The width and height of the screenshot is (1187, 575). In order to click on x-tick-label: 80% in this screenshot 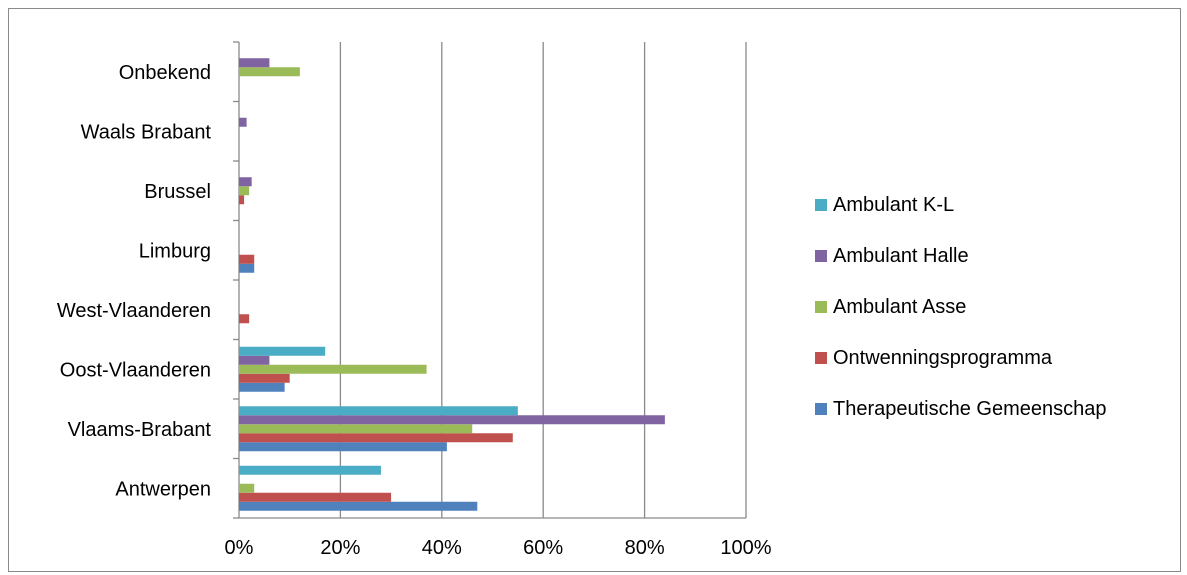, I will do `click(645, 548)`.